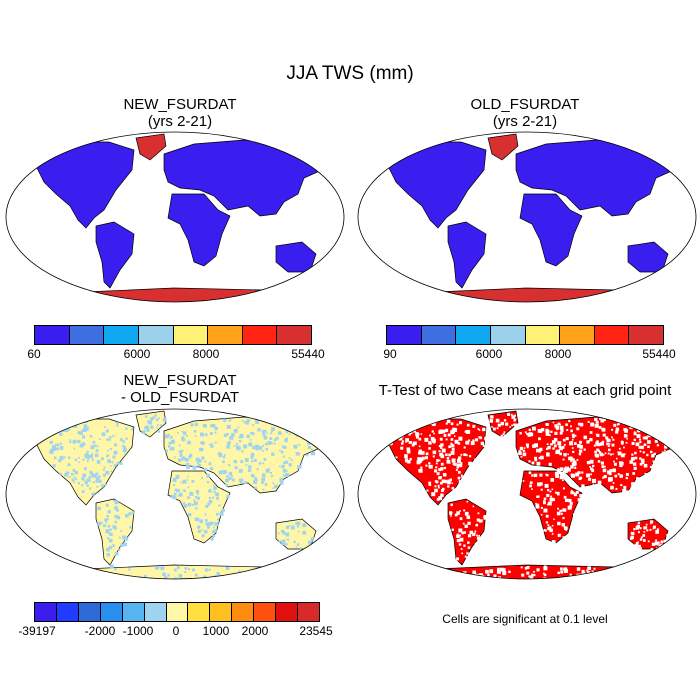 This screenshot has height=700, width=700. Describe the element at coordinates (138, 631) in the screenshot. I see `colorbar-diff-label: -1000` at that location.